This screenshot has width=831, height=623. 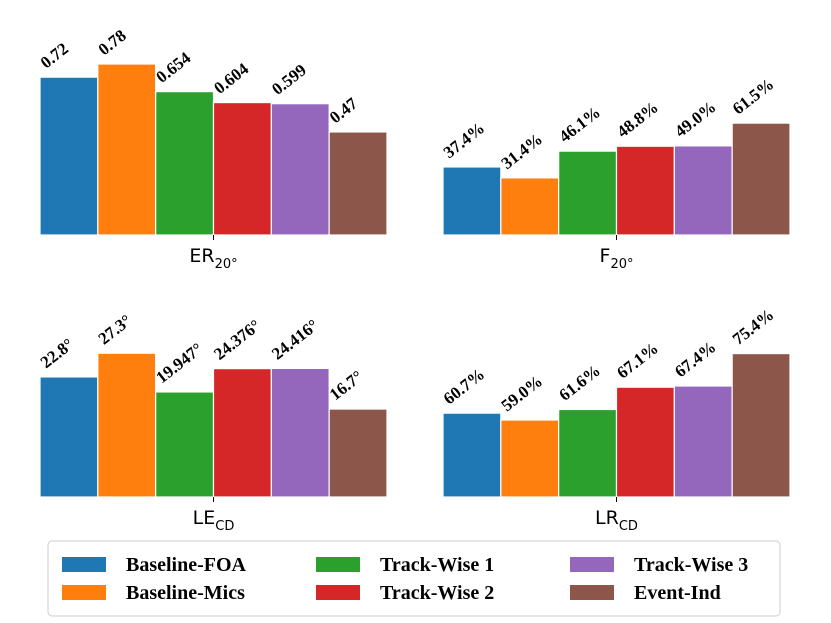 What do you see at coordinates (289, 79) in the screenshot?
I see `data-label-er-4: 0.599` at bounding box center [289, 79].